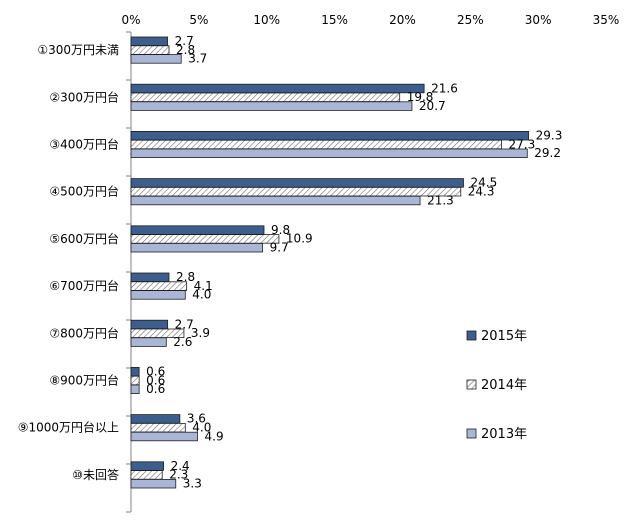  I want to click on data-label: 9.8, so click(280, 230).